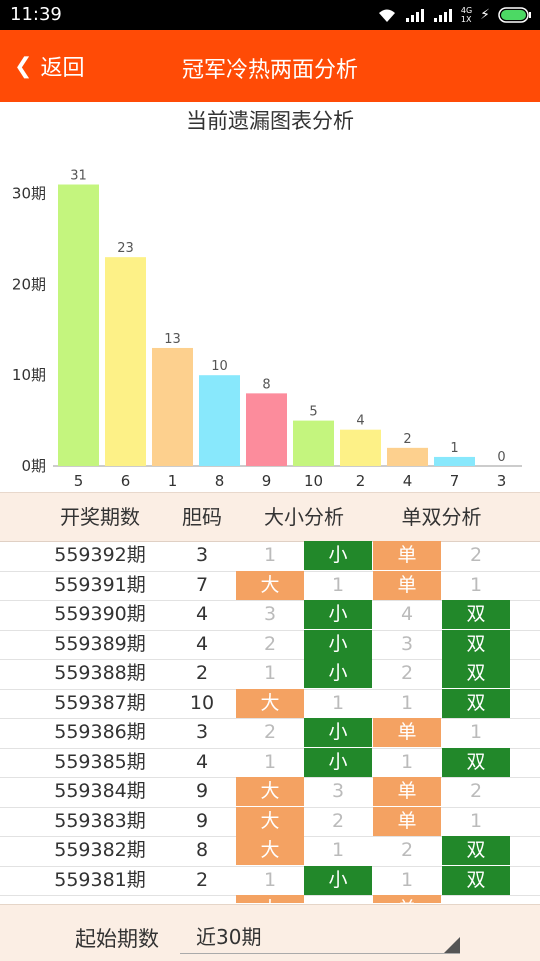  I want to click on charging-icon: ⚡, so click(485, 15).